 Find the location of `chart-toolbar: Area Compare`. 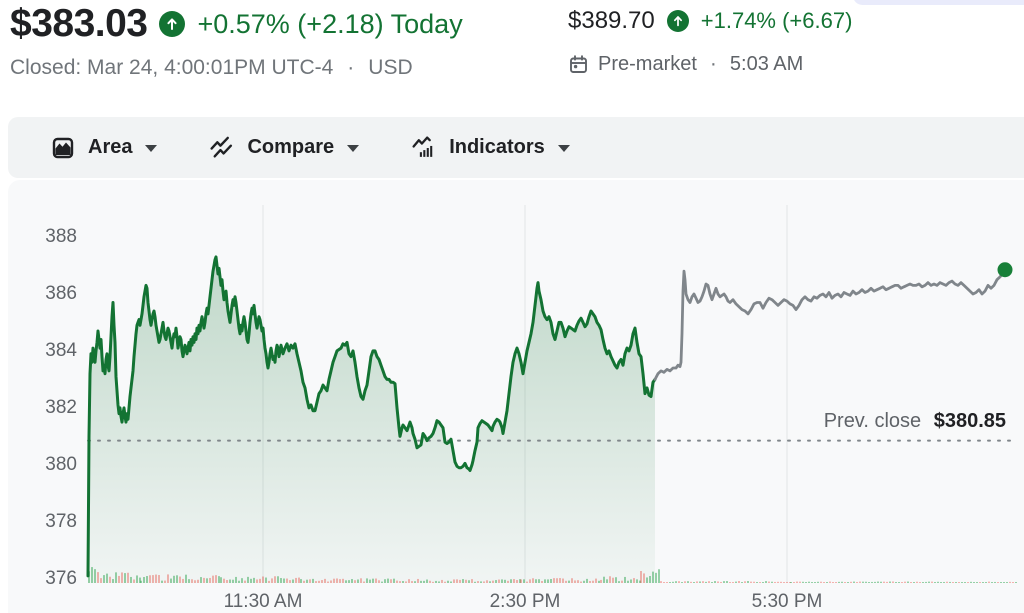

chart-toolbar: Area Compare is located at coordinates (516, 147).